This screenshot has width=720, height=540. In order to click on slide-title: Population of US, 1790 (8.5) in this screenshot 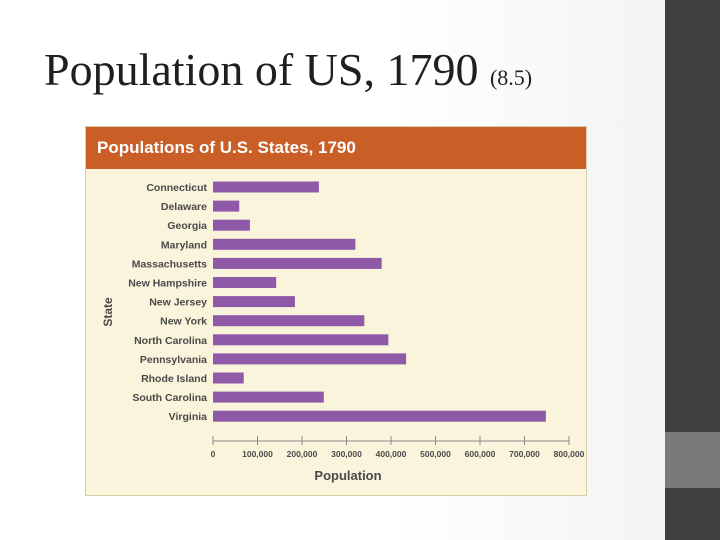, I will do `click(288, 74)`.